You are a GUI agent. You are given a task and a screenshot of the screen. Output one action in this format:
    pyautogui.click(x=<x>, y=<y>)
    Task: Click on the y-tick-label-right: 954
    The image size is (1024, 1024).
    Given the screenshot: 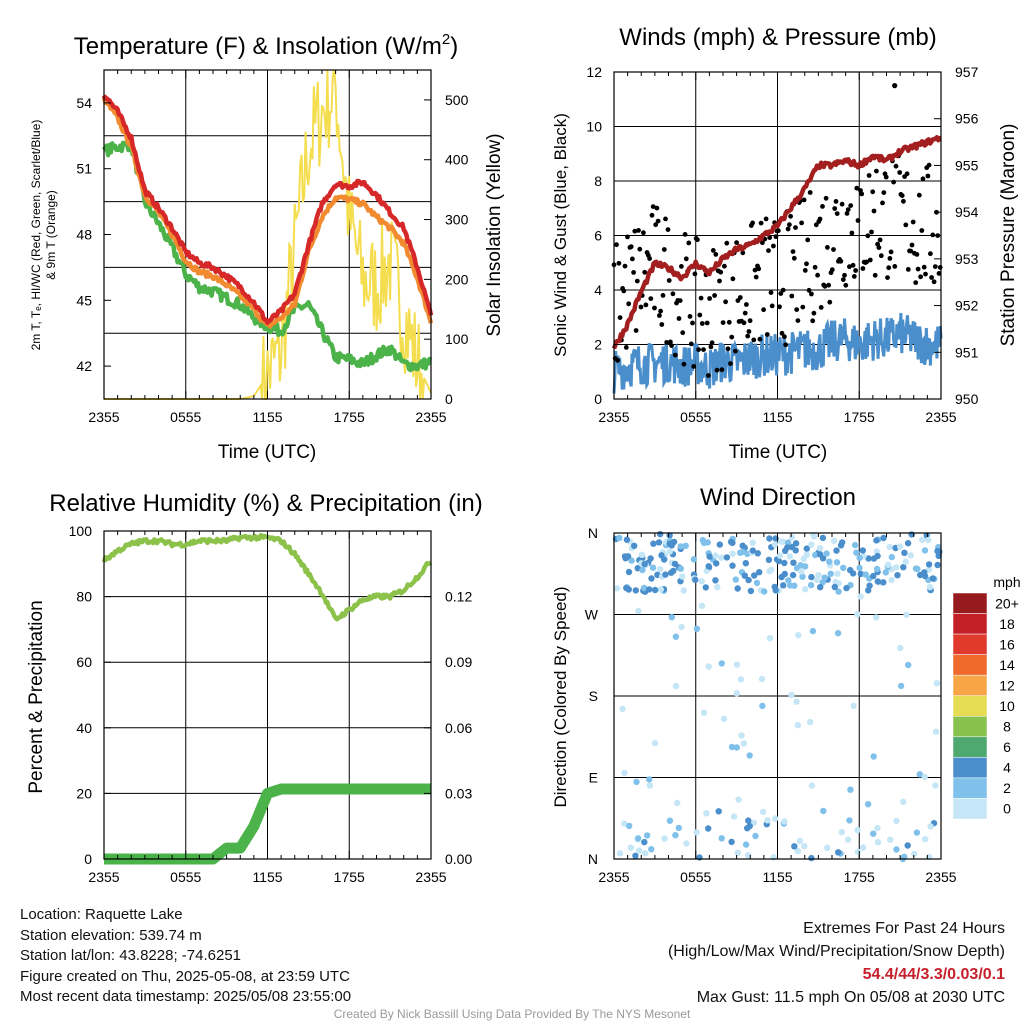 What is the action you would take?
    pyautogui.click(x=967, y=212)
    